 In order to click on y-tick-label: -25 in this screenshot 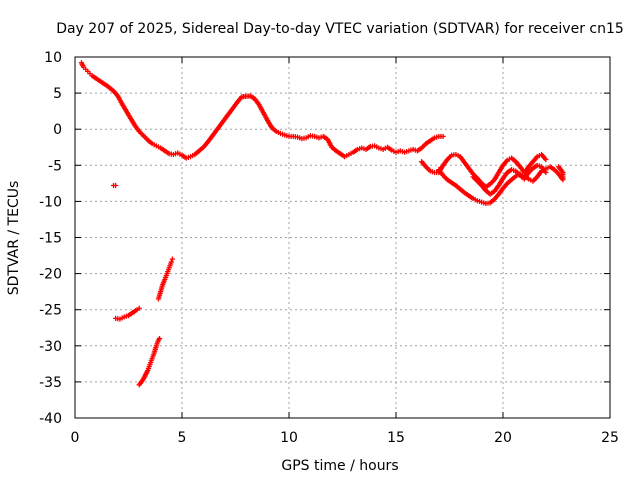, I will do `click(50, 311)`.